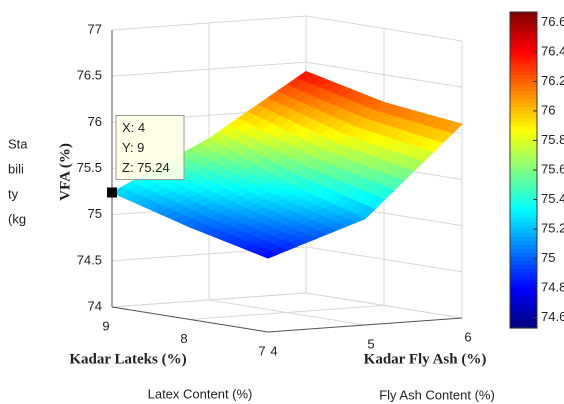 Image resolution: width=564 pixels, height=404 pixels. I want to click on x-caption: Latex Content (%), so click(200, 393).